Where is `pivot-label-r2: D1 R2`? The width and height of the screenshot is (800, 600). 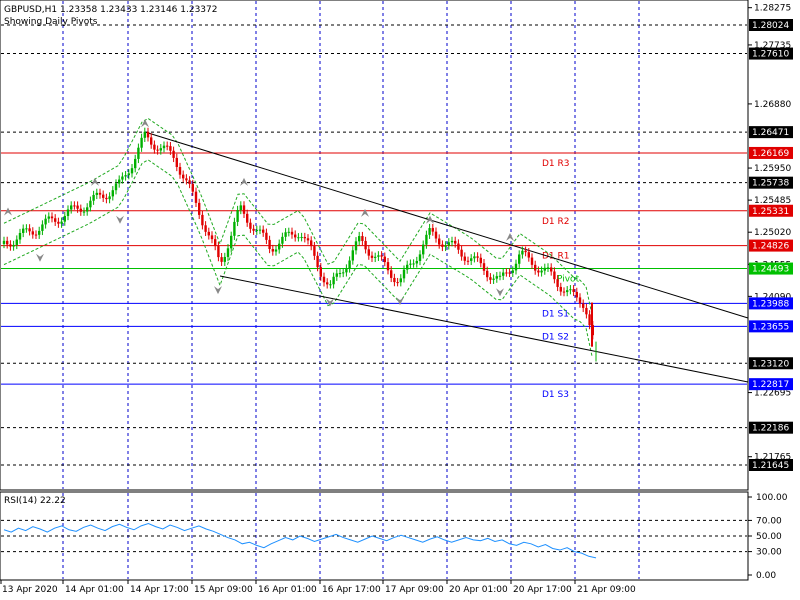
pivot-label-r2: D1 R2 is located at coordinates (556, 222).